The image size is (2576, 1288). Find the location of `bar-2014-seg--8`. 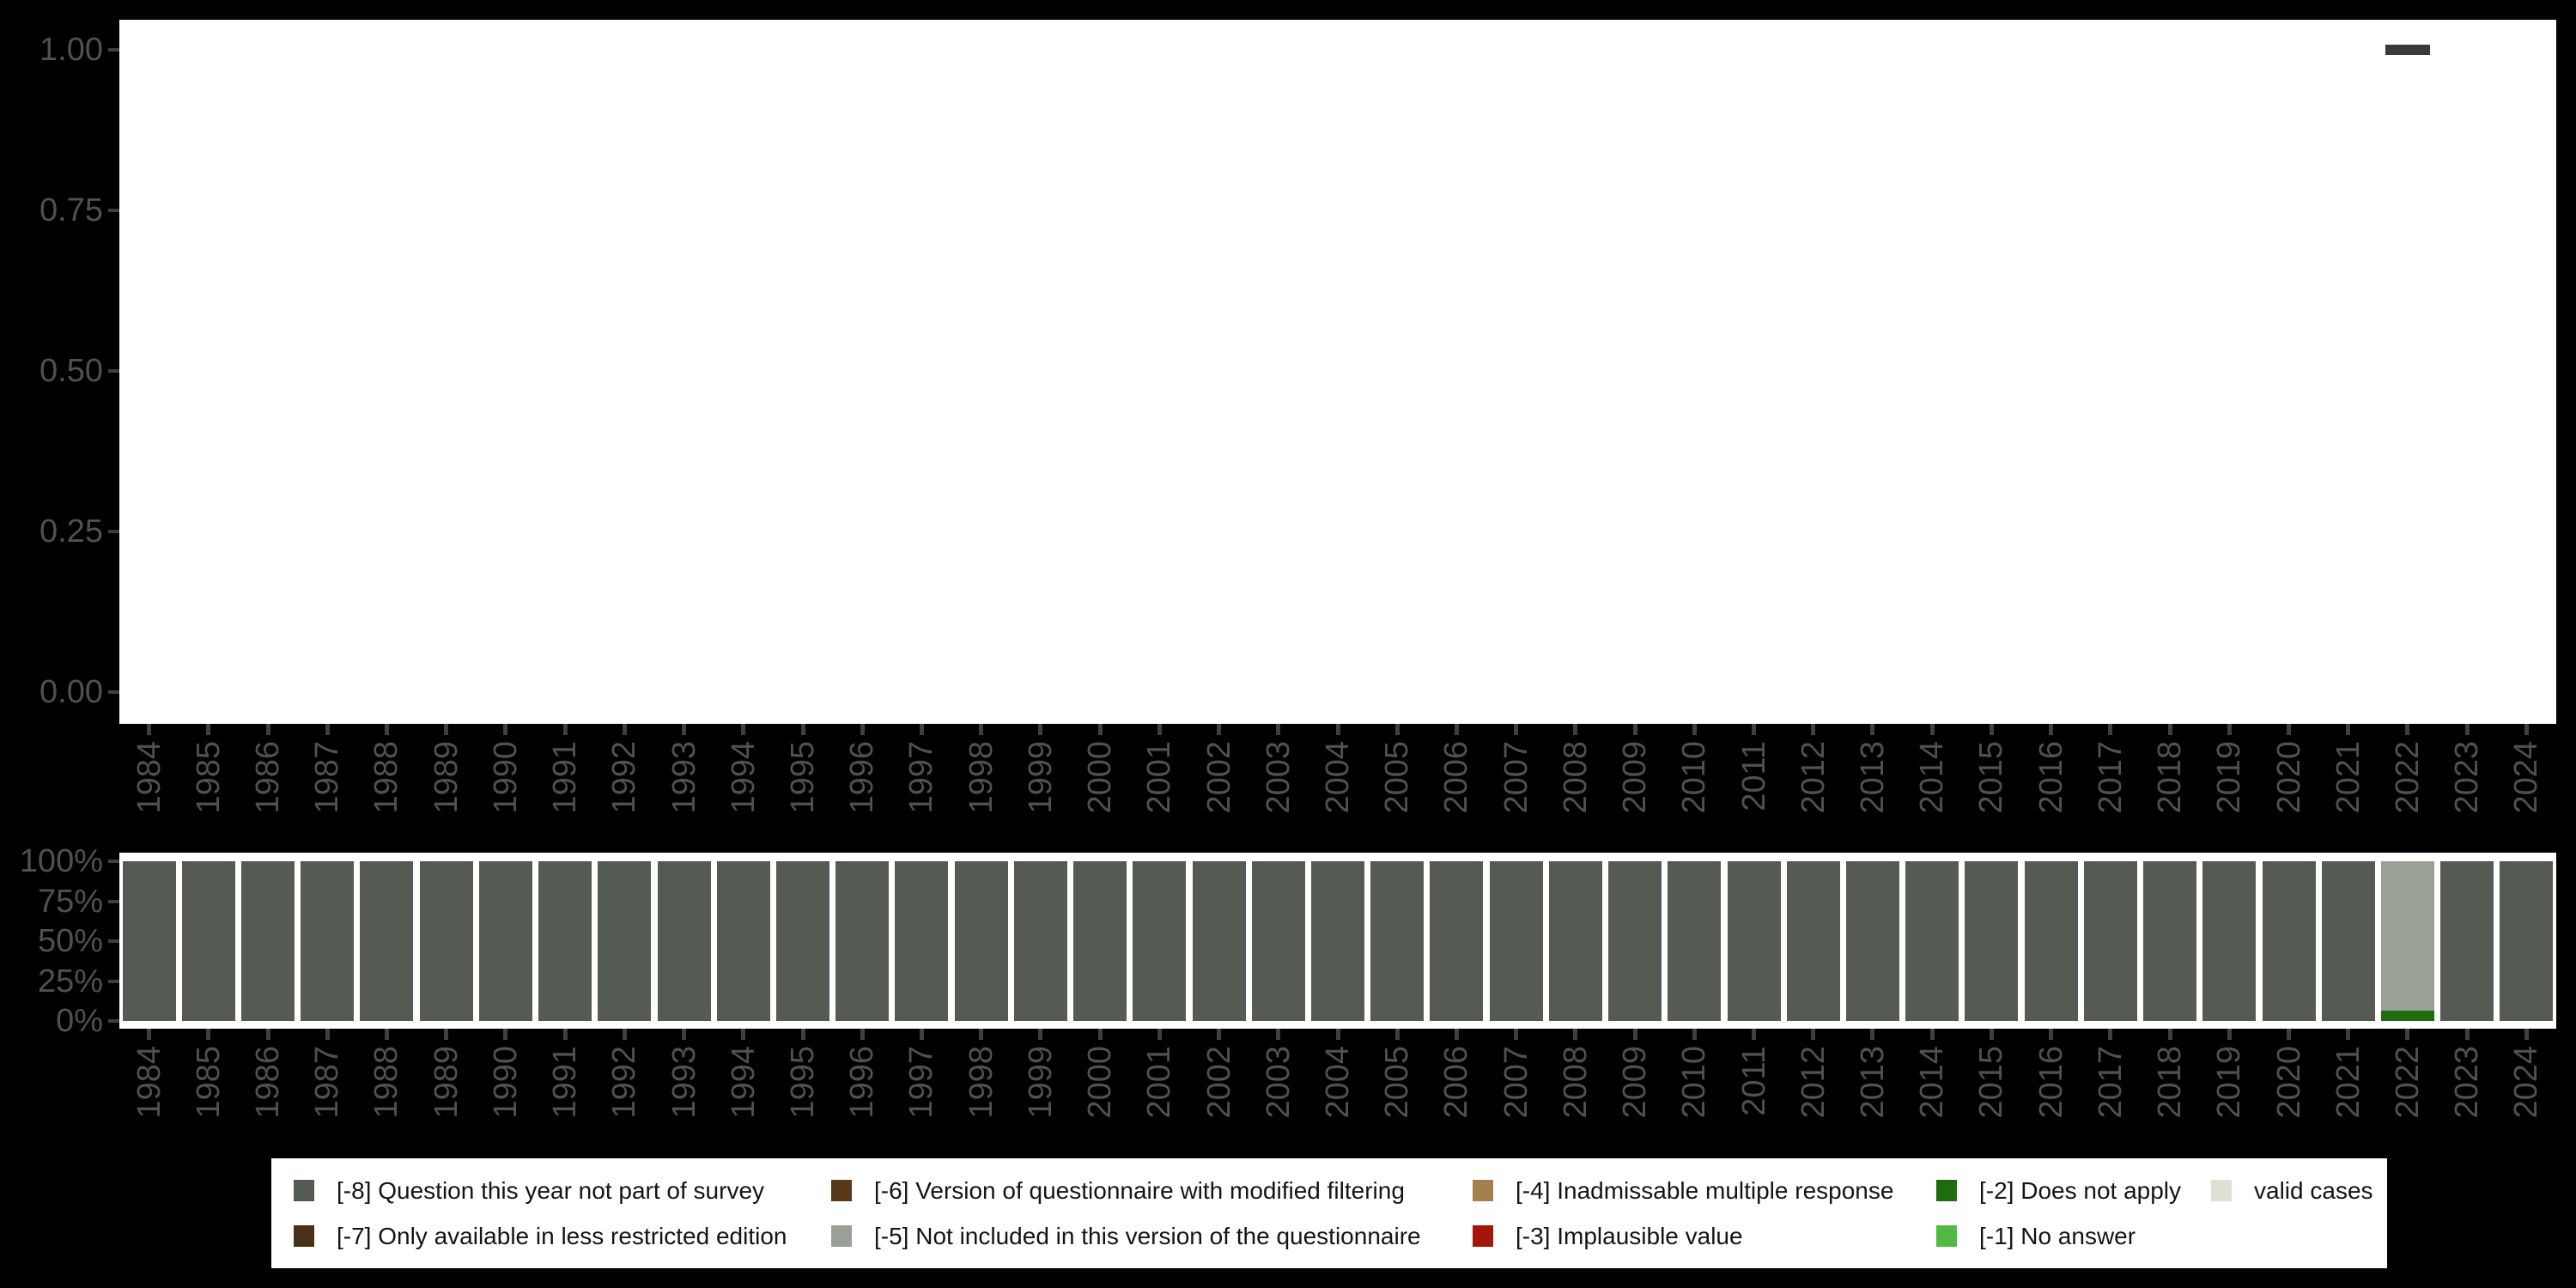

bar-2014-seg--8 is located at coordinates (1932, 941).